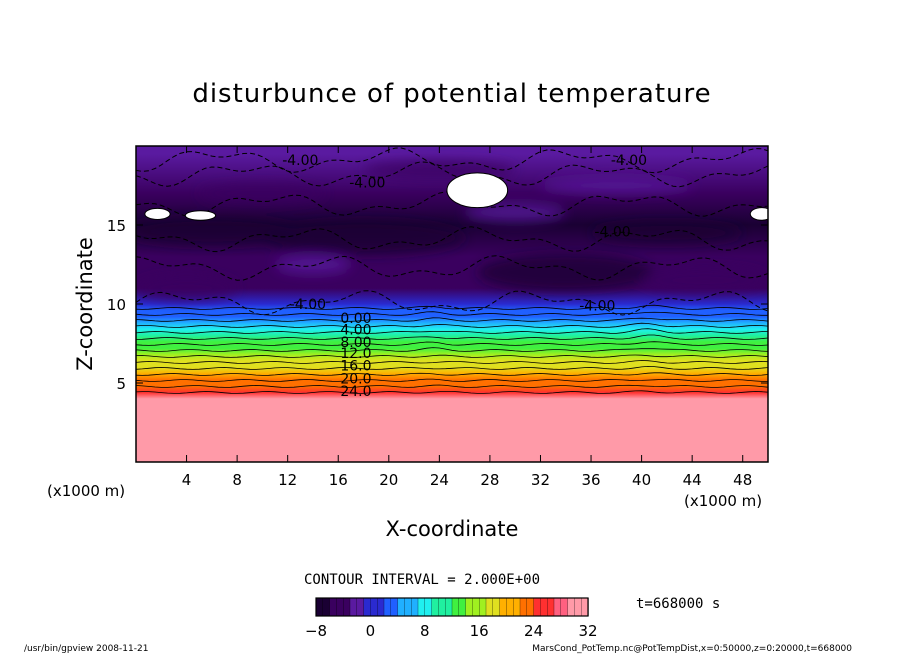 This screenshot has width=904, height=654. Describe the element at coordinates (86, 491) in the screenshot. I see `x-unit-left: (x1000 m)` at that location.